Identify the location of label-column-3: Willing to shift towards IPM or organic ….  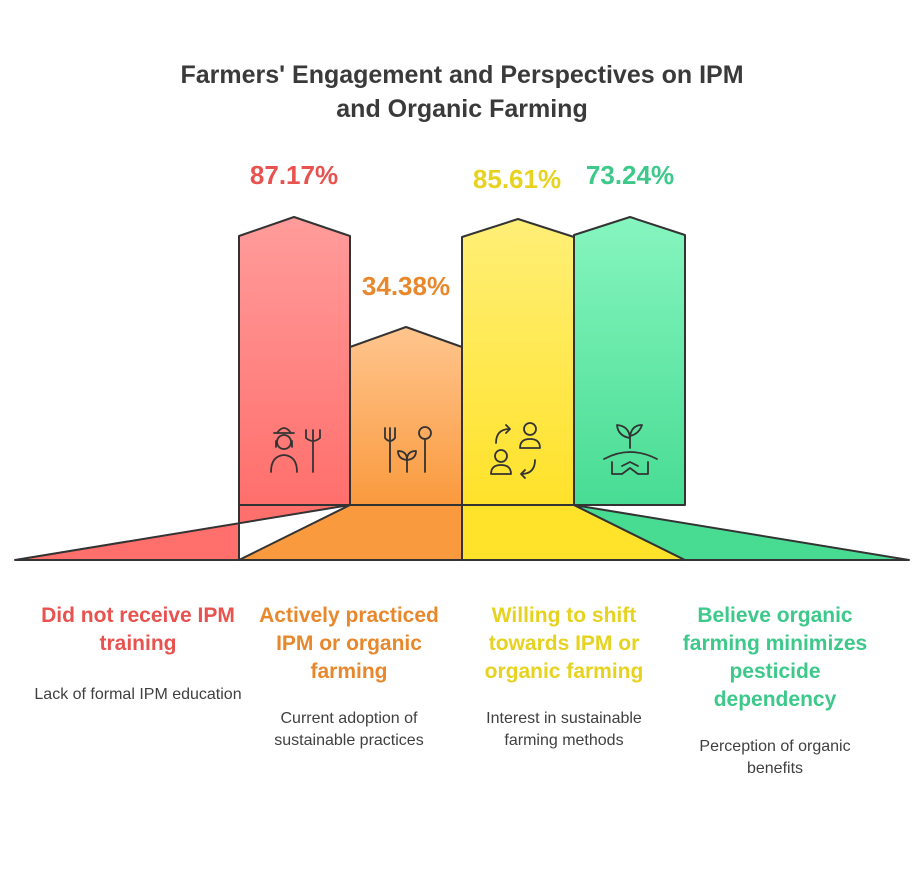
(564, 677).